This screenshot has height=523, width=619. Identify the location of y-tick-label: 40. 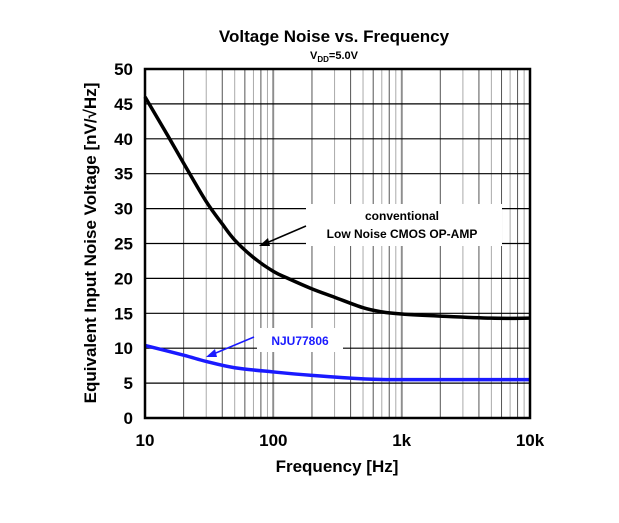
(123, 139).